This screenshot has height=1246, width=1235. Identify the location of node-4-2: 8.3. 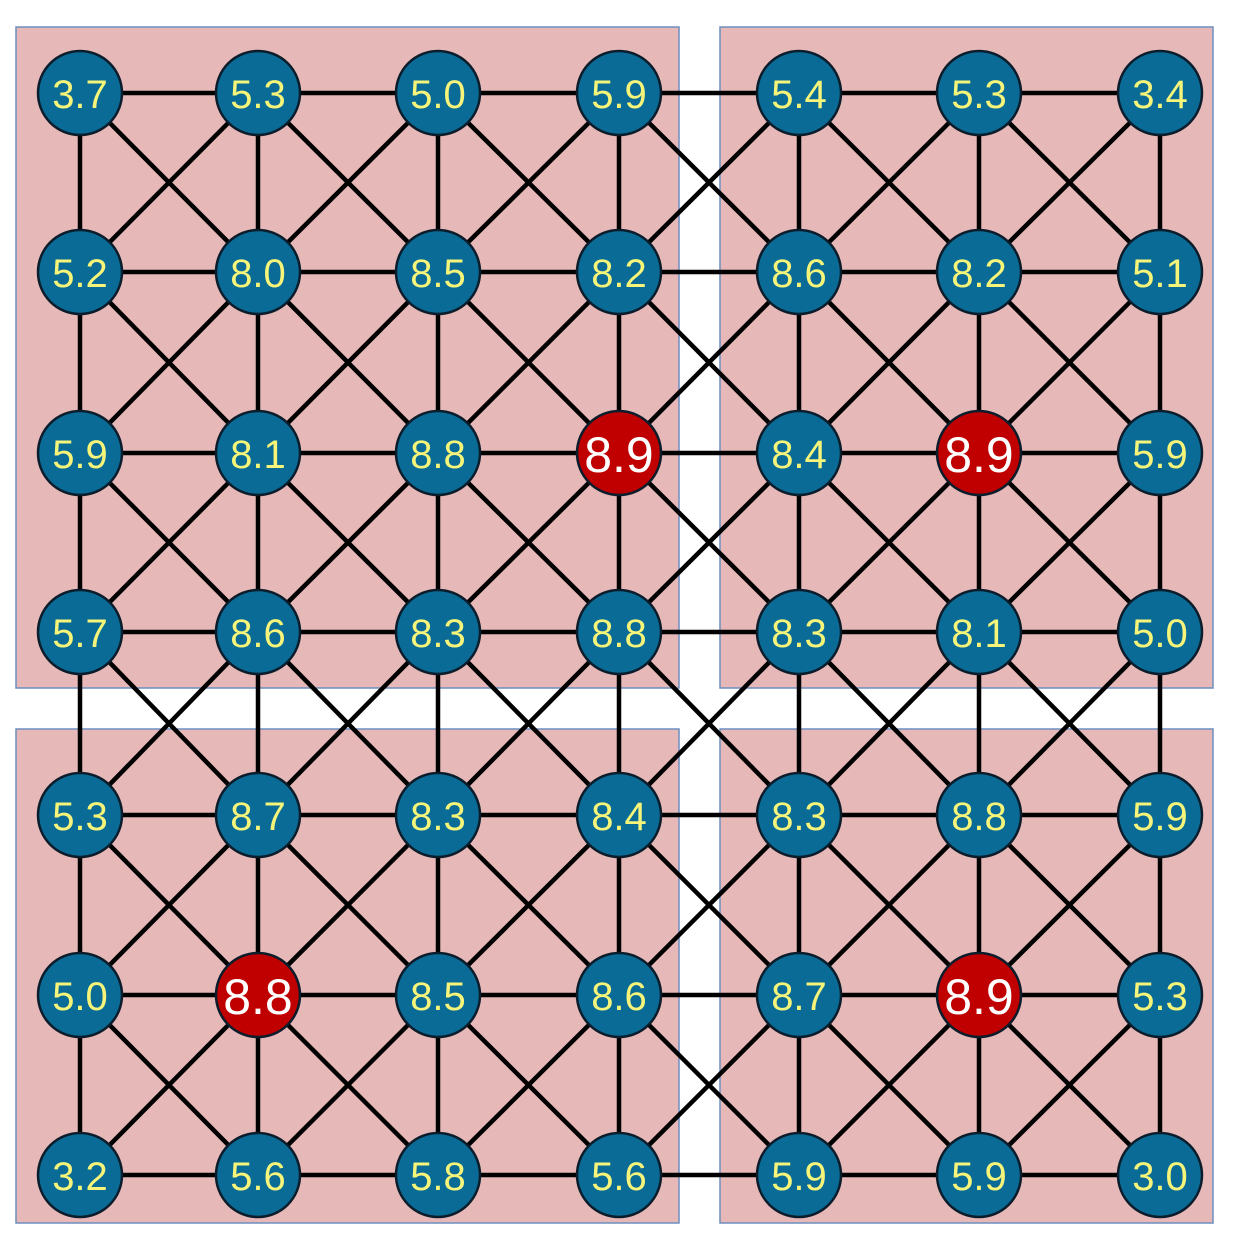
(438, 815).